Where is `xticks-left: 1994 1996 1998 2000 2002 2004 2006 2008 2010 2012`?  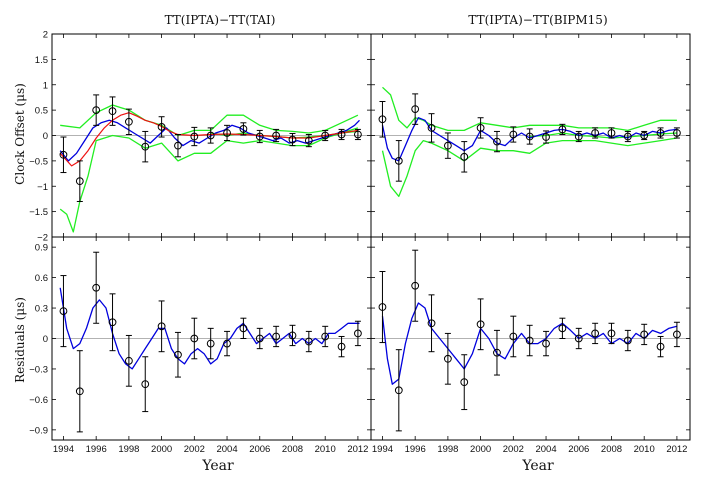 xticks-left: 1994 1996 1998 2000 2002 2004 2006 2008 2010 2012 is located at coordinates (211, 449).